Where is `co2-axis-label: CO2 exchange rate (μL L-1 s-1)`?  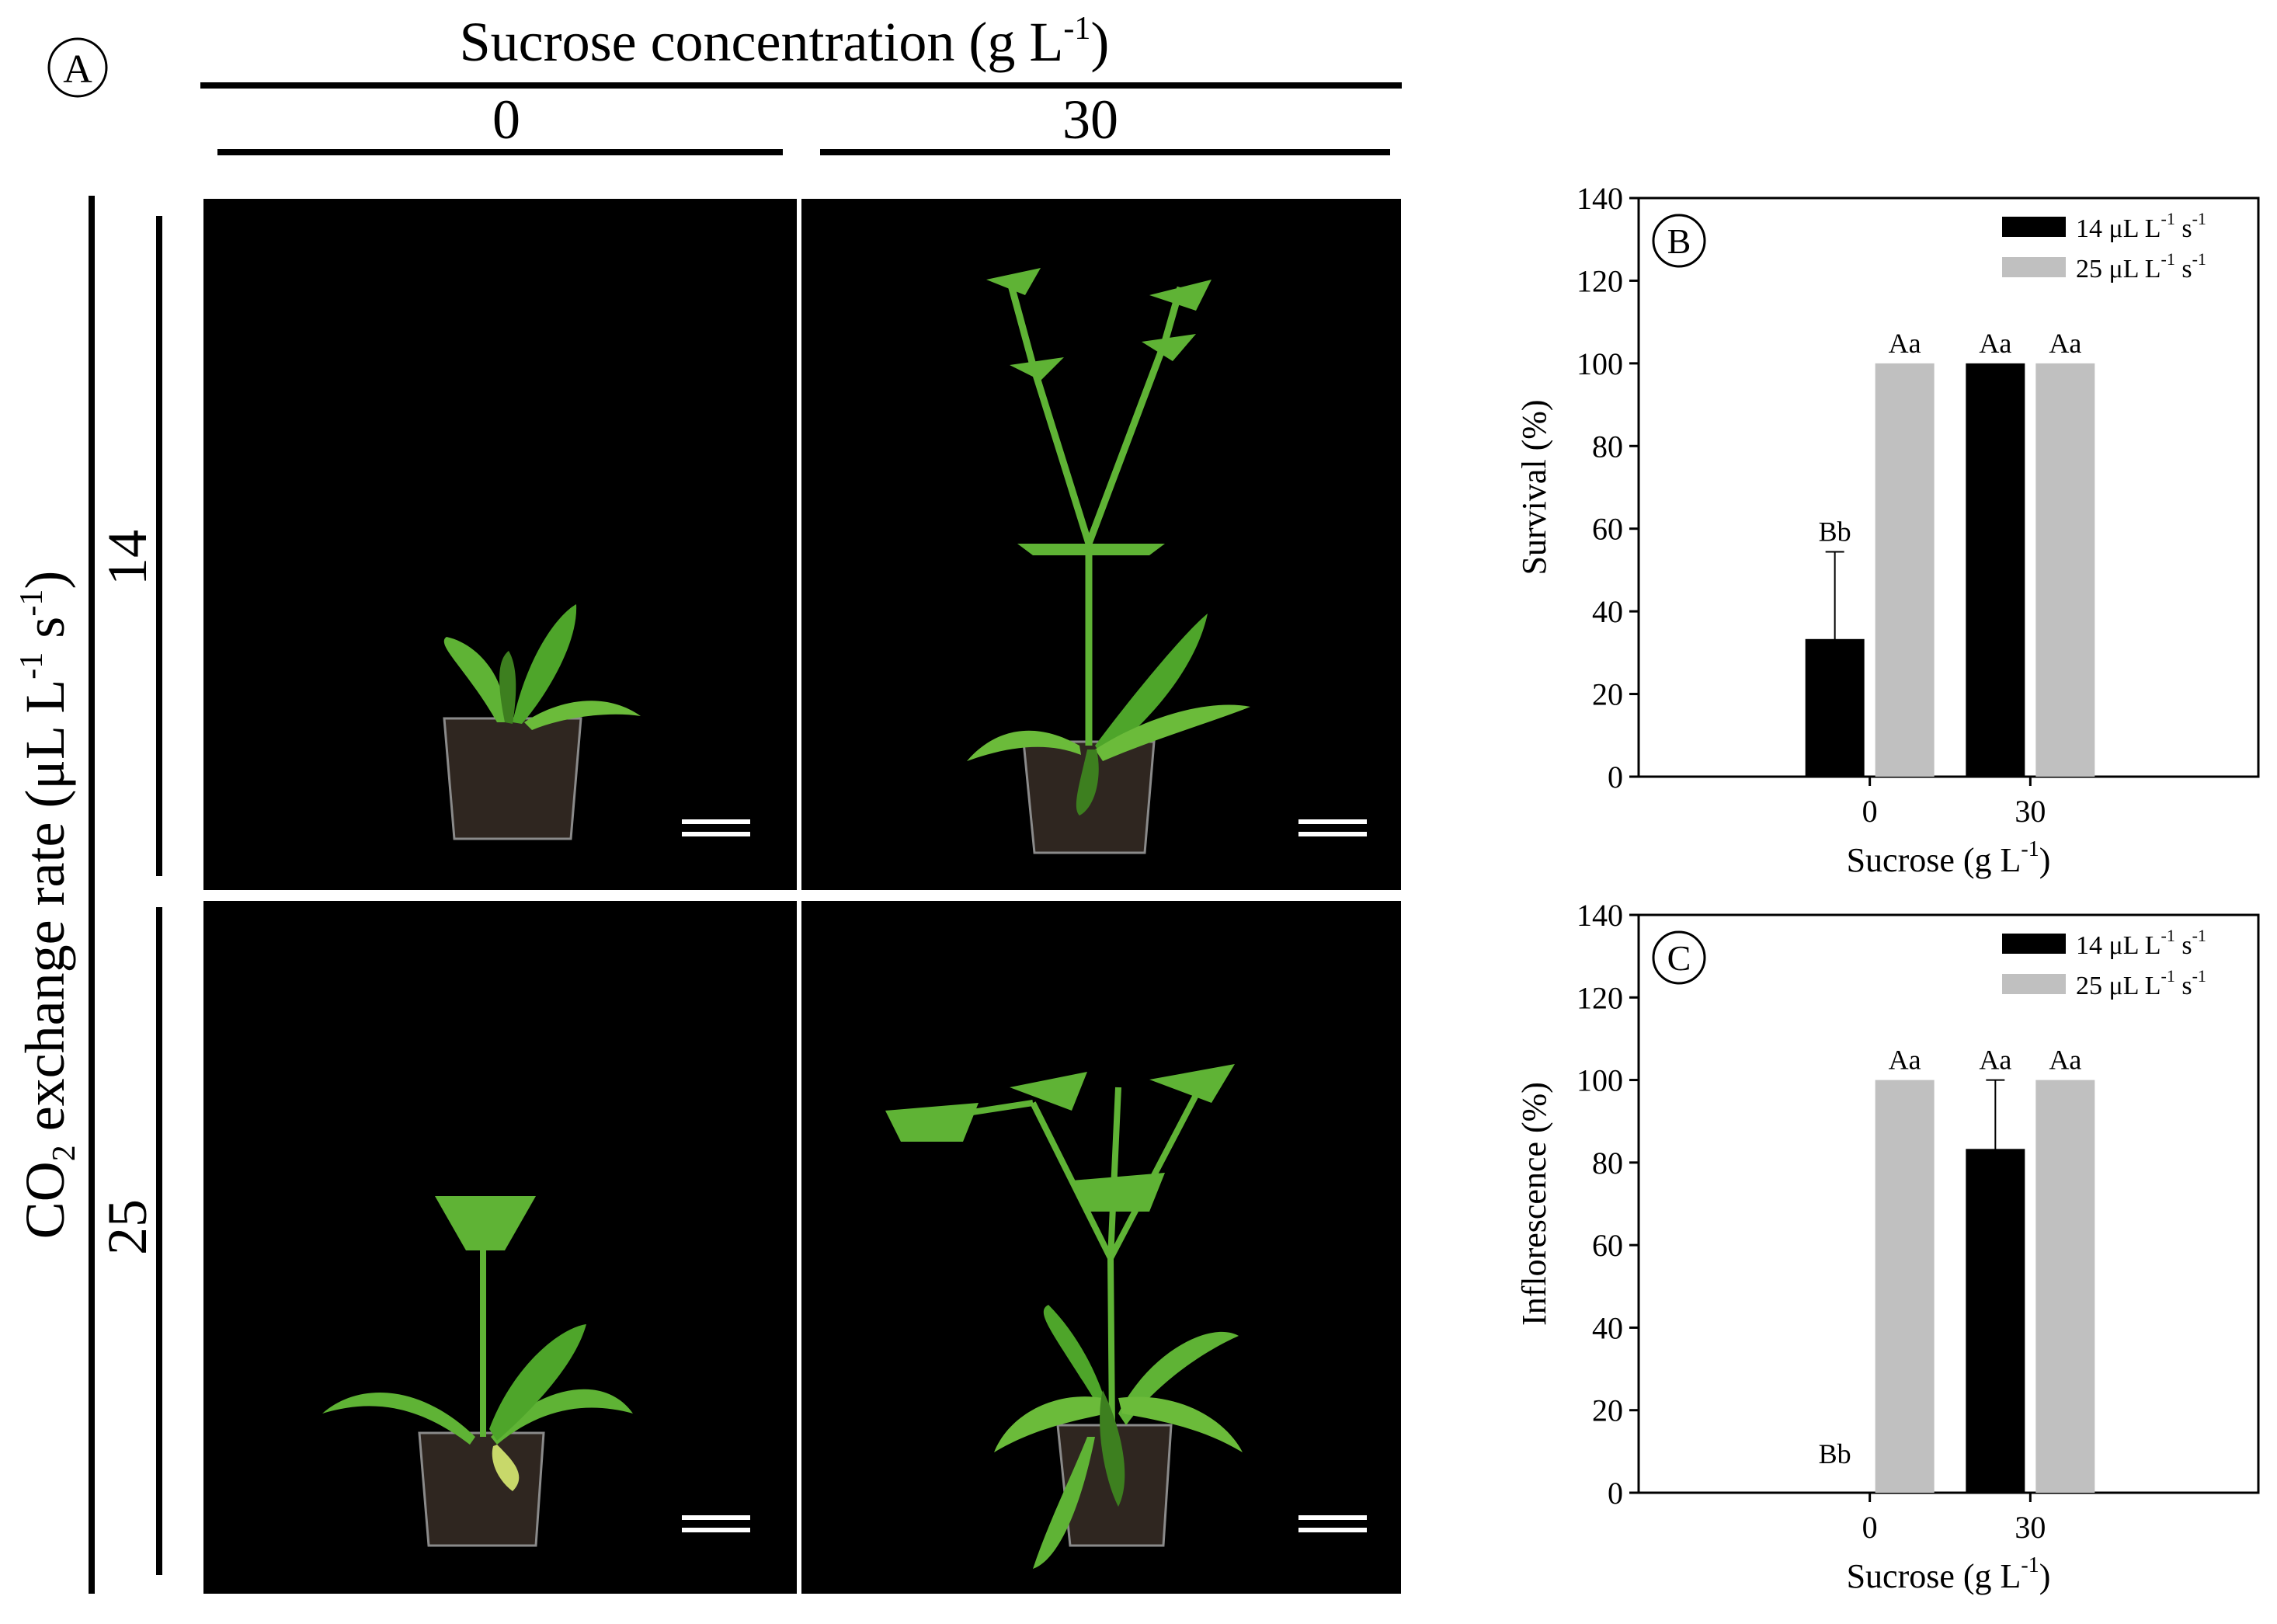
co2-axis-label: CO2 exchange rate (μL L-1 s-1) is located at coordinates (48, 905).